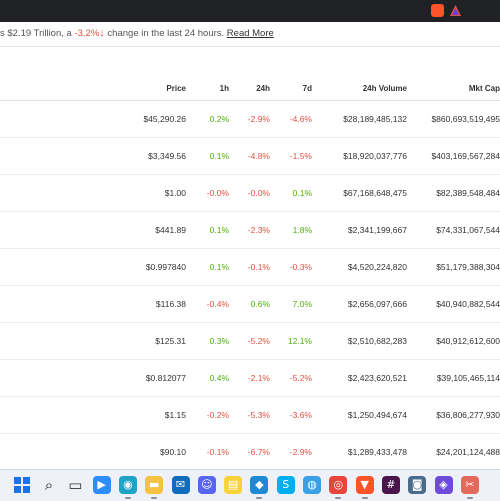 The width and height of the screenshot is (500, 501). Describe the element at coordinates (312, 485) in the screenshot. I see `cheese-icon: ◍` at that location.